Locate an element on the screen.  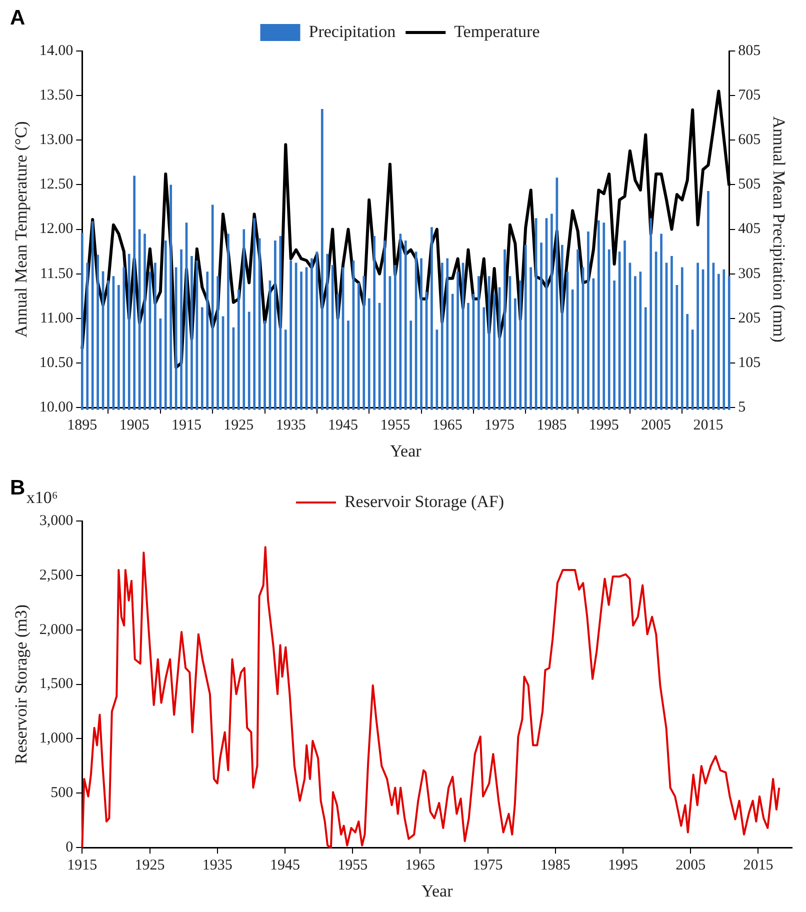
x-tick-label: 2005 is located at coordinates (691, 866).